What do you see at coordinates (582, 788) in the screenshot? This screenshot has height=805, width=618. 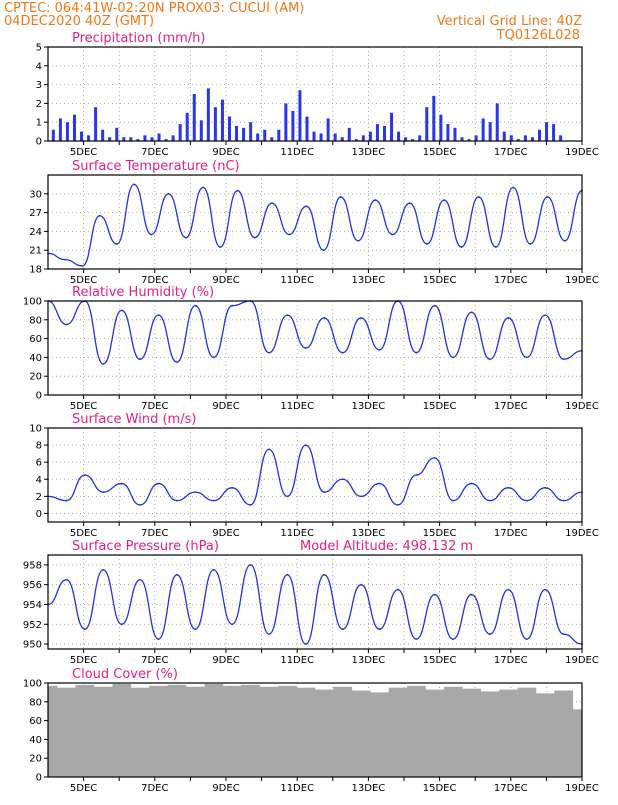 I see `cloud-xtick-label-7: 19DEC` at bounding box center [582, 788].